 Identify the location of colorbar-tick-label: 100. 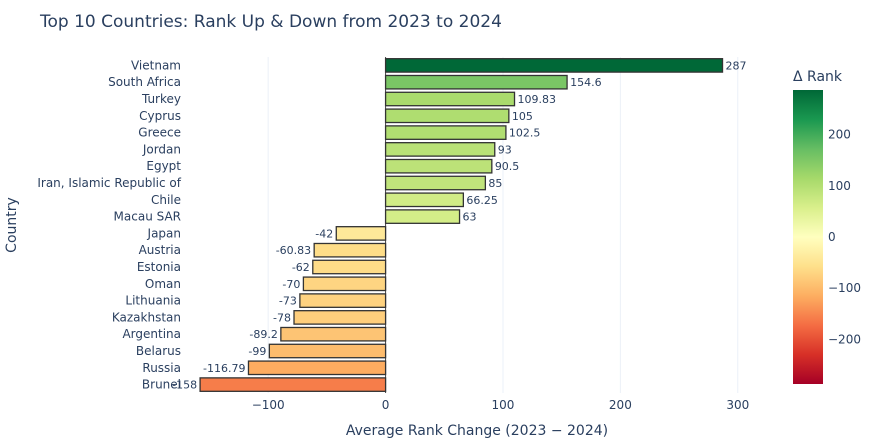
(839, 186).